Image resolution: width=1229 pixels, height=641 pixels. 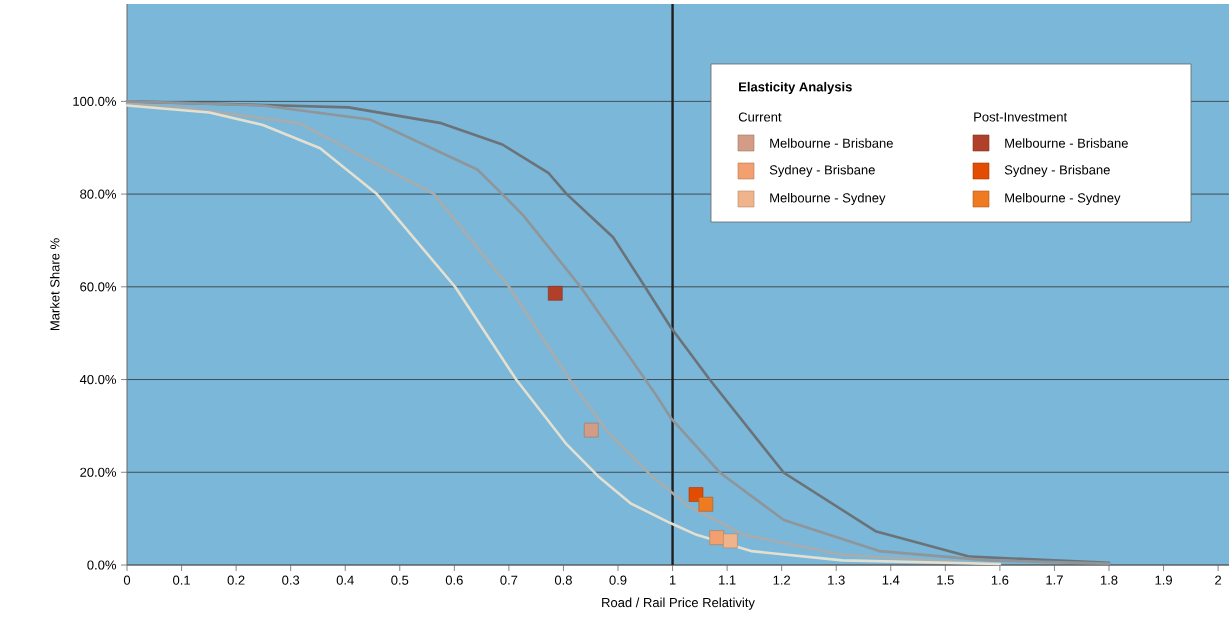 What do you see at coordinates (727, 580) in the screenshot?
I see `x-tick-label: 1.1` at bounding box center [727, 580].